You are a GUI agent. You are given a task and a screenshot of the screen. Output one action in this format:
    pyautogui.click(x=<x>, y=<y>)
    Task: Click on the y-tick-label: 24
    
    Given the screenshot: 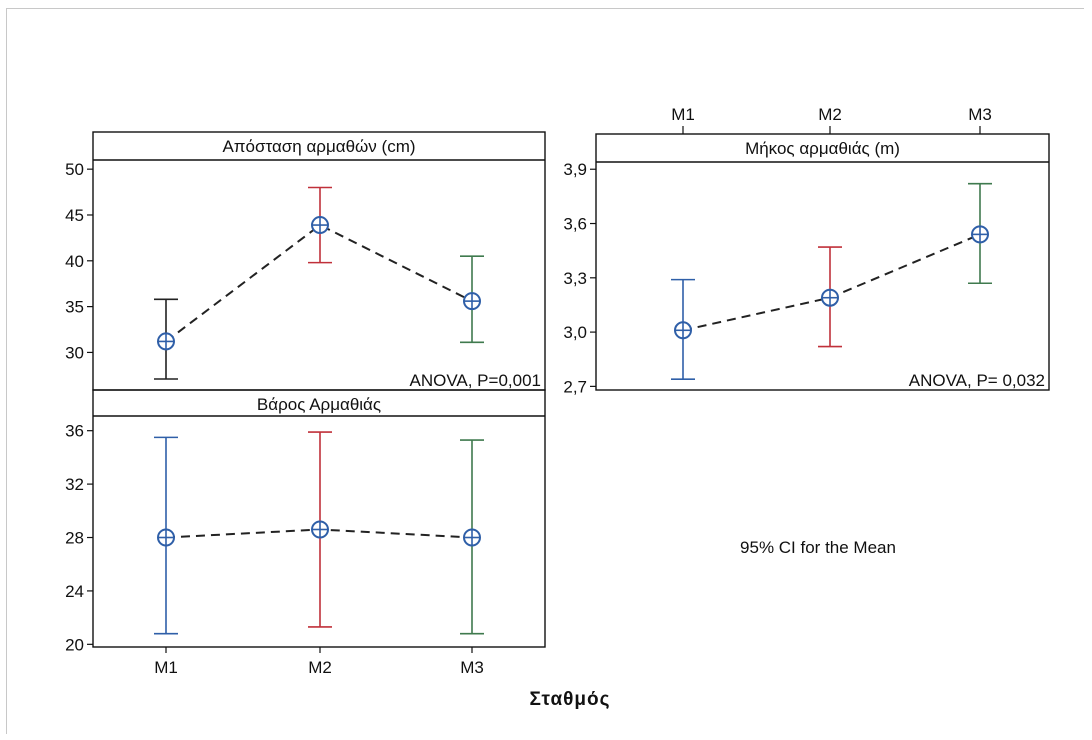 What is the action you would take?
    pyautogui.click(x=74, y=591)
    